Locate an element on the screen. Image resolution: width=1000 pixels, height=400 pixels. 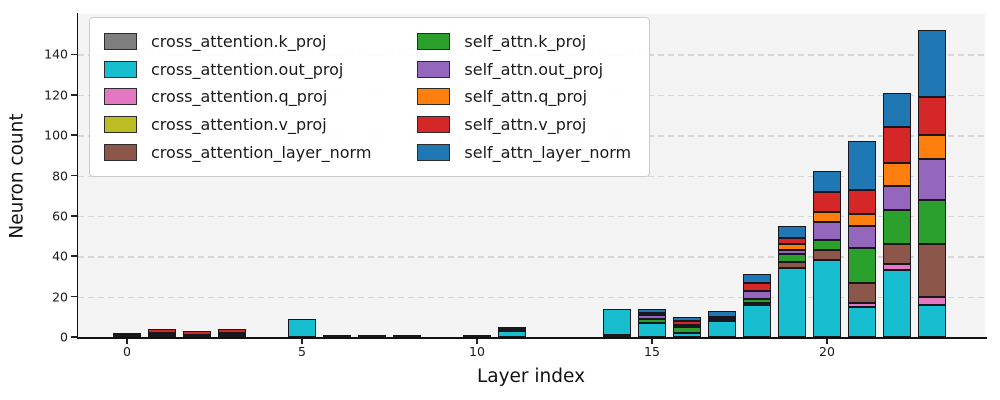
y-tick-label-0: 0 is located at coordinates (64, 337).